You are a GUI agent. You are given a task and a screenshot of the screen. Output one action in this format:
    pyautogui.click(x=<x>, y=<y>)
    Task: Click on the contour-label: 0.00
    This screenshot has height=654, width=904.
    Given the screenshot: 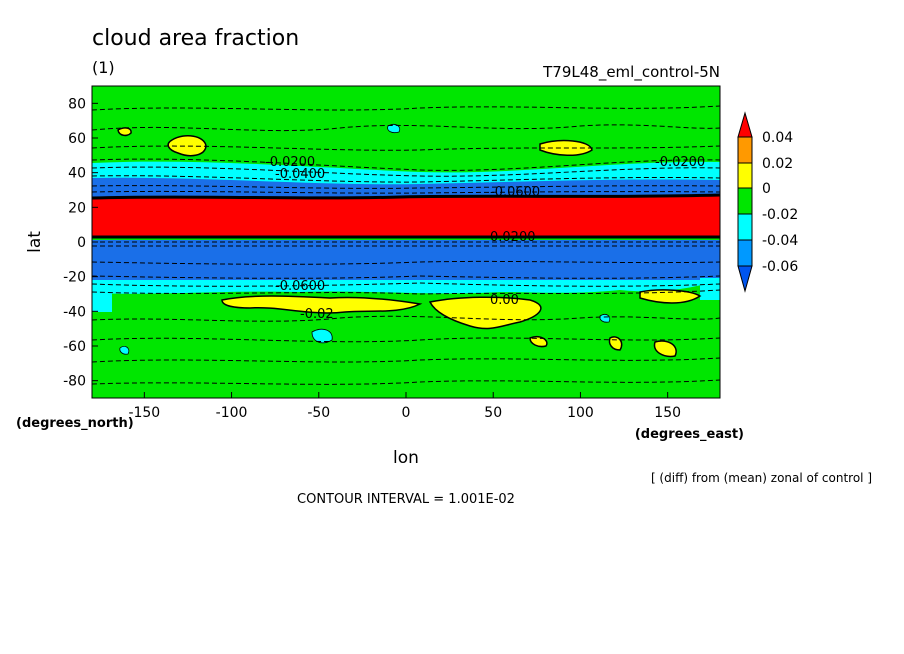 What is the action you would take?
    pyautogui.click(x=504, y=300)
    